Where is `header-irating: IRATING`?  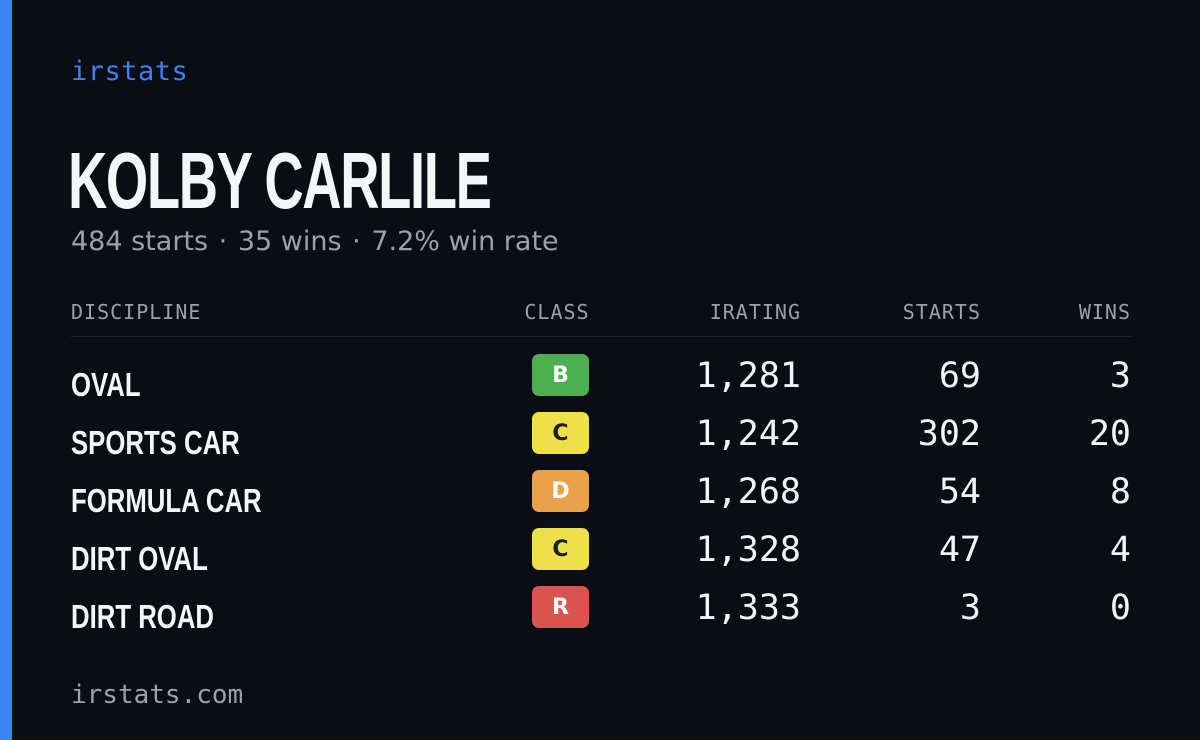 header-irating: IRATING is located at coordinates (755, 312).